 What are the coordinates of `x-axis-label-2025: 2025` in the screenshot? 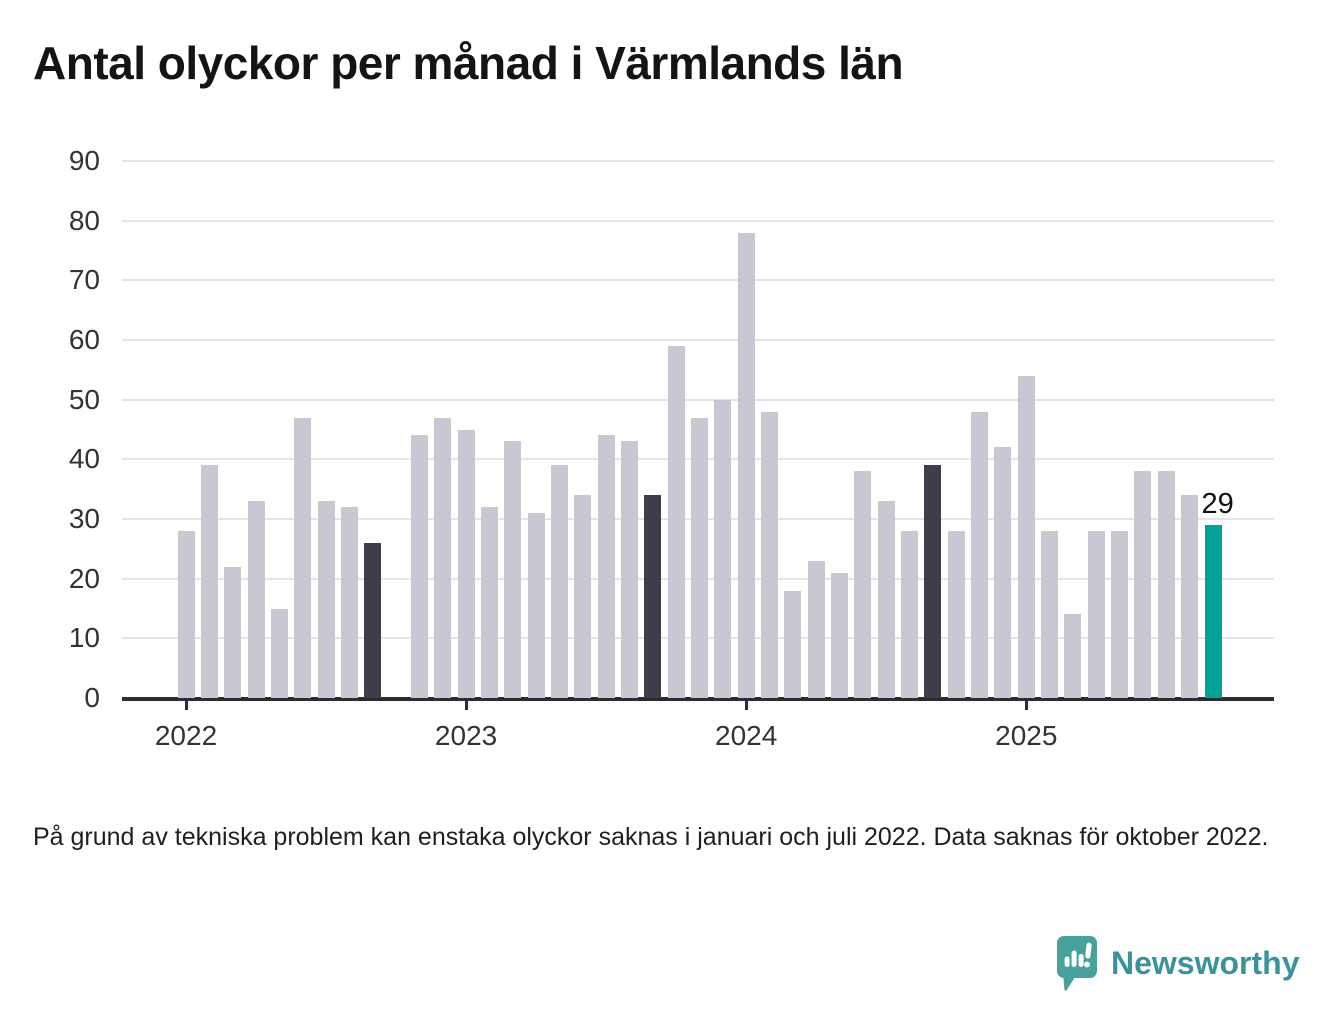 It's located at (1026, 735).